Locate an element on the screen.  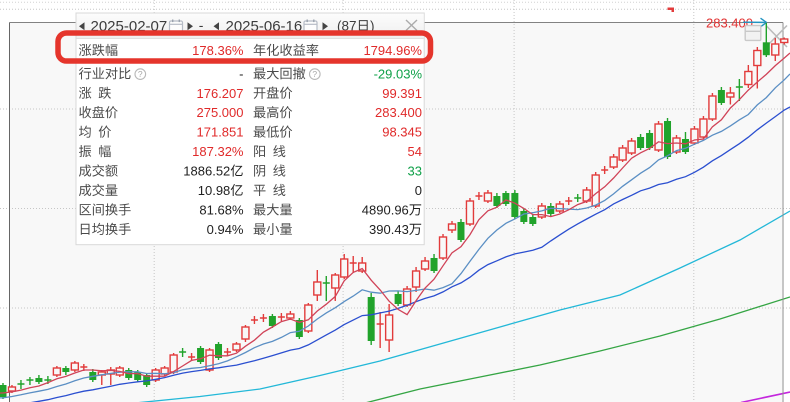
svg-text: 99.391 is located at coordinates (402, 93).